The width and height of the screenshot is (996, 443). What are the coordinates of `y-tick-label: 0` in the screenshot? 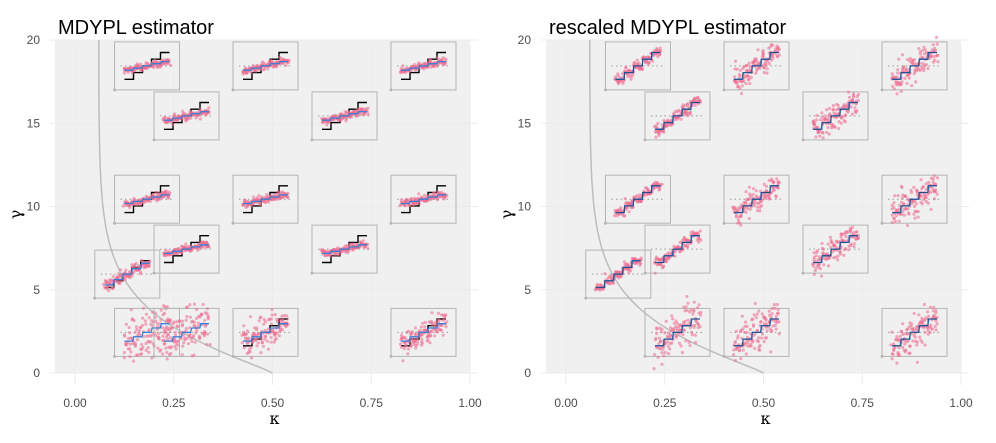 It's located at (36, 373).